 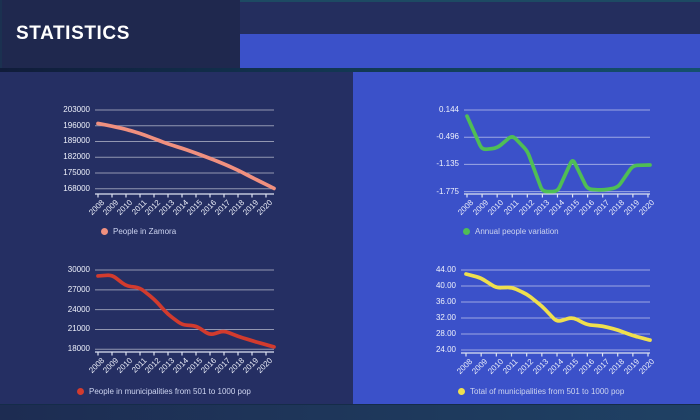 I want to click on legend-people-in-zamora: People in Zamora, so click(x=138, y=231).